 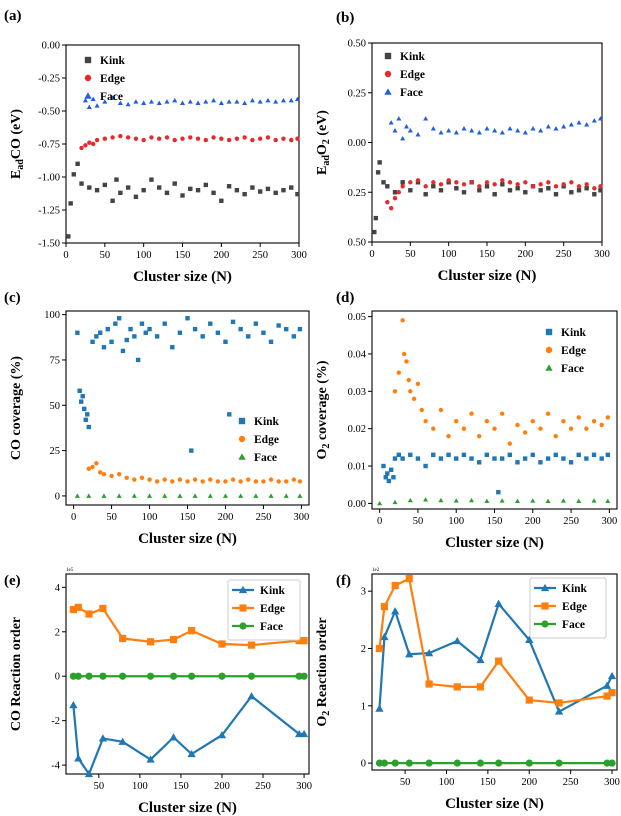 I want to click on panel-label: (c), so click(x=12, y=298).